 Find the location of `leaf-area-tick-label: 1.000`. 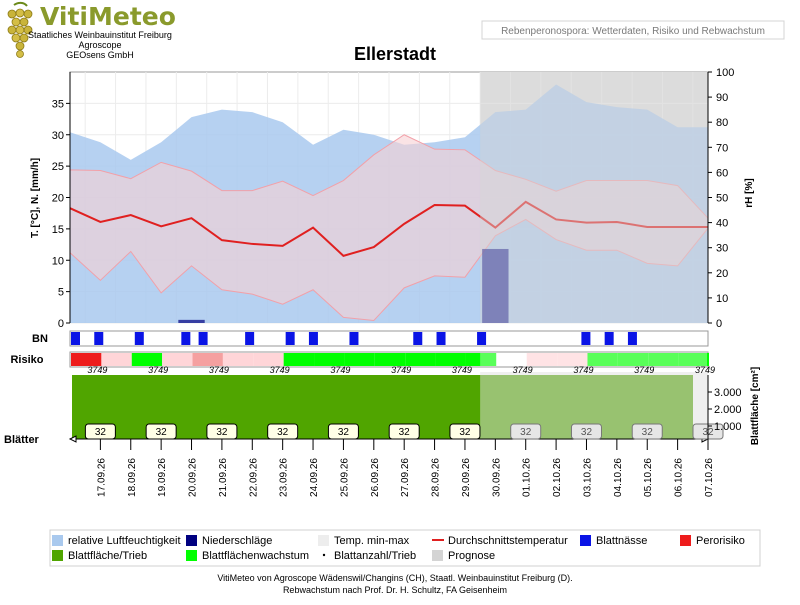

leaf-area-tick-label: 1.000 is located at coordinates (728, 427).